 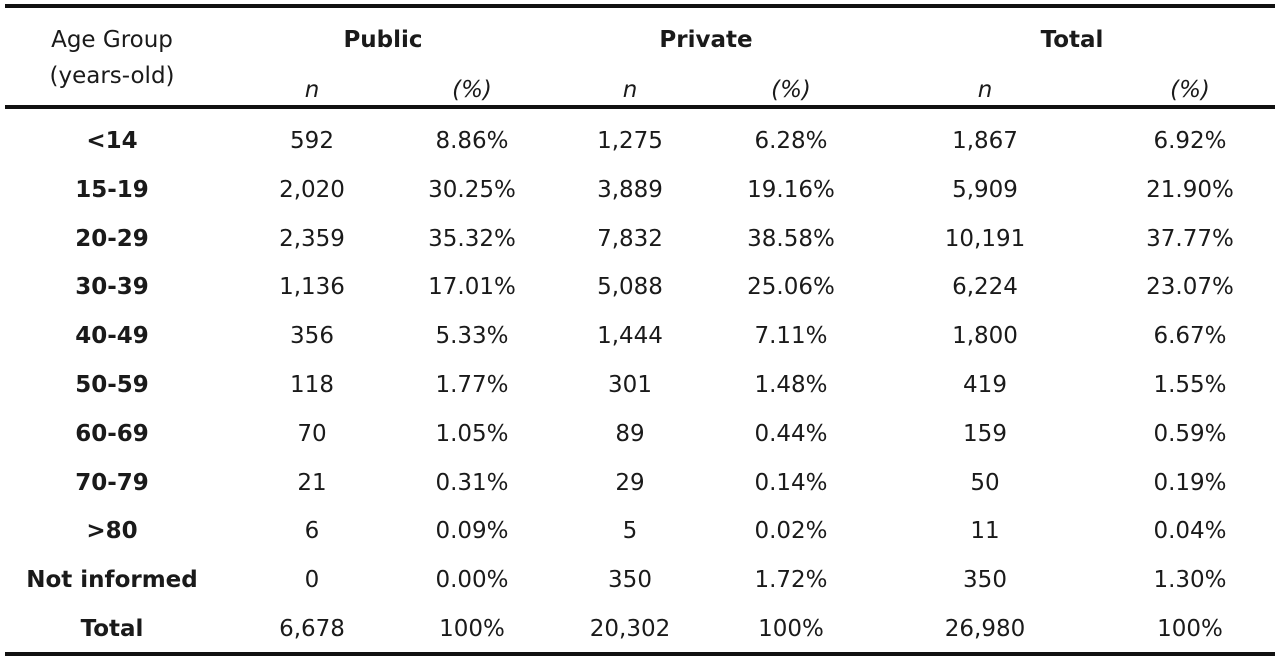 What do you see at coordinates (985, 385) in the screenshot?
I see `total-n-cell: 419` at bounding box center [985, 385].